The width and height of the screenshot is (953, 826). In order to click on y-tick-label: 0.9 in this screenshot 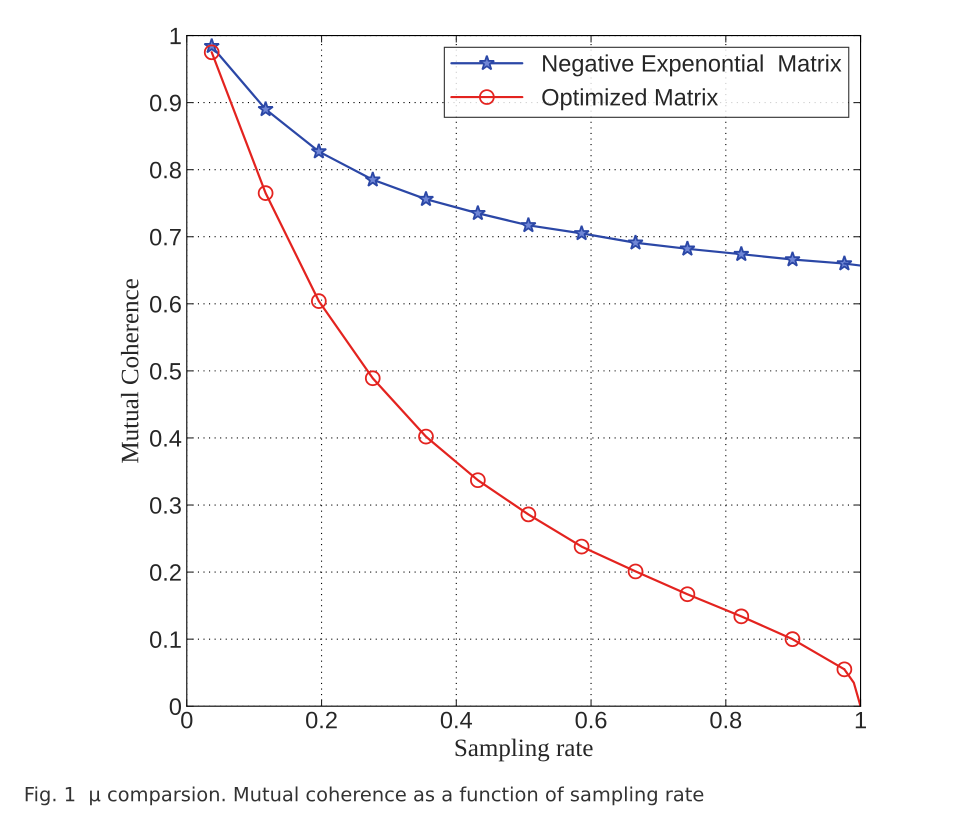, I will do `click(165, 103)`.